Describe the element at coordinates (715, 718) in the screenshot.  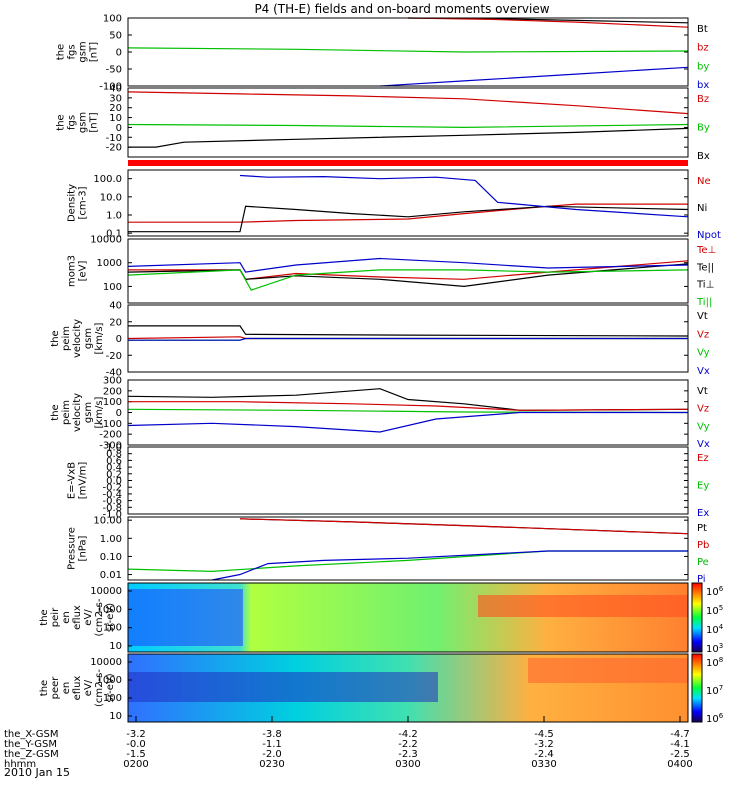
I see `colorbar-label: 10⁶` at that location.